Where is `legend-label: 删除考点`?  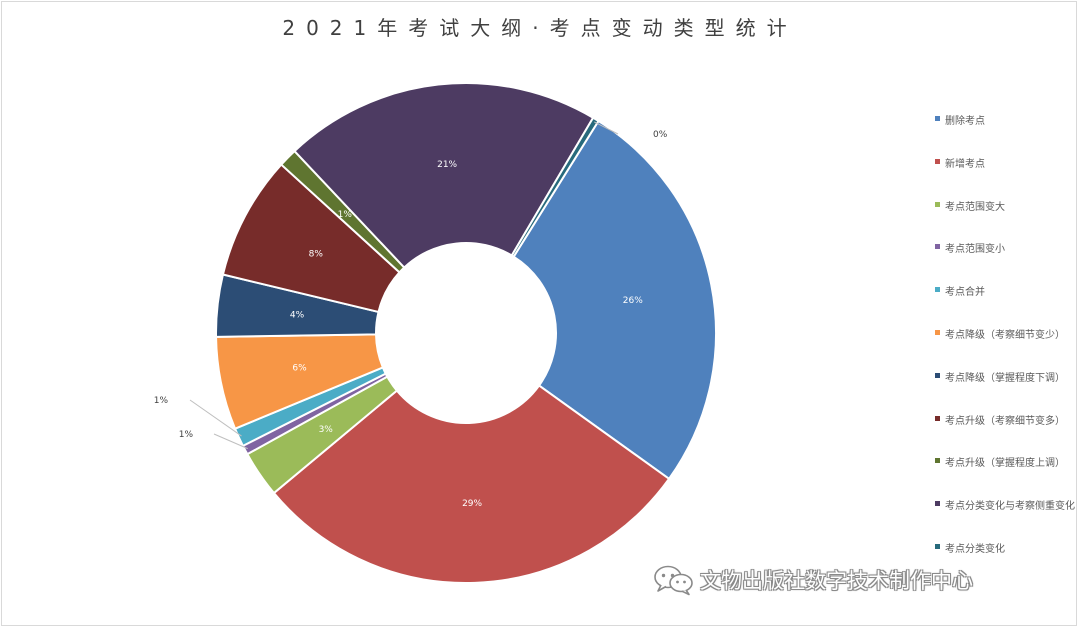
legend-label: 删除考点 is located at coordinates (965, 121).